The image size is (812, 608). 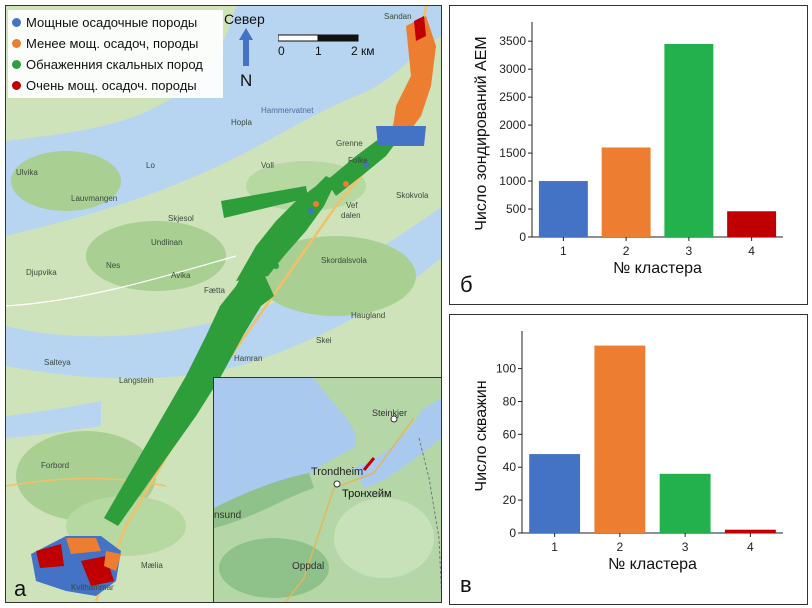 What do you see at coordinates (510, 500) in the screenshot?
I see `y-tick-label: 20` at bounding box center [510, 500].